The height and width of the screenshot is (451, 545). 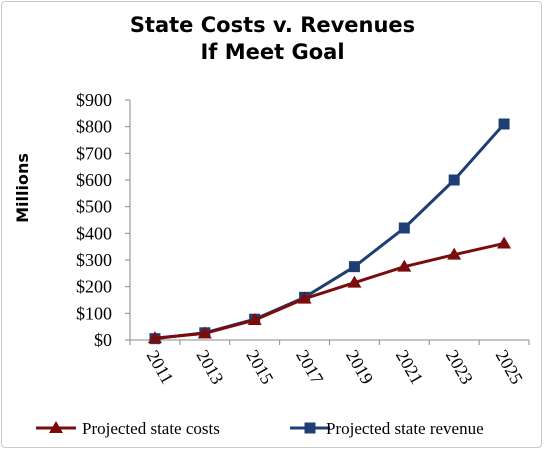 I want to click on x-tick-label: 2015, so click(x=259, y=366).